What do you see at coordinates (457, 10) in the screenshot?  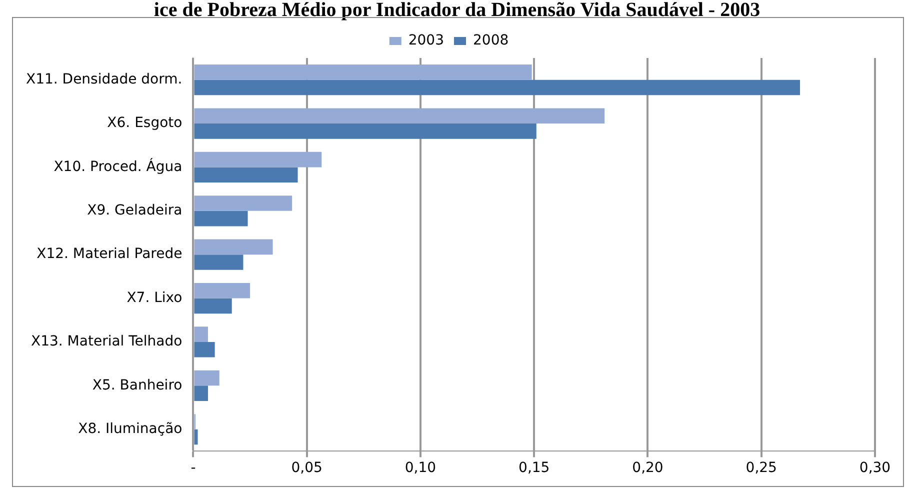 I see `chart-title: ice de Pobreza Médio por Indicador da Dimensão Vida Saudável - 2003` at bounding box center [457, 10].